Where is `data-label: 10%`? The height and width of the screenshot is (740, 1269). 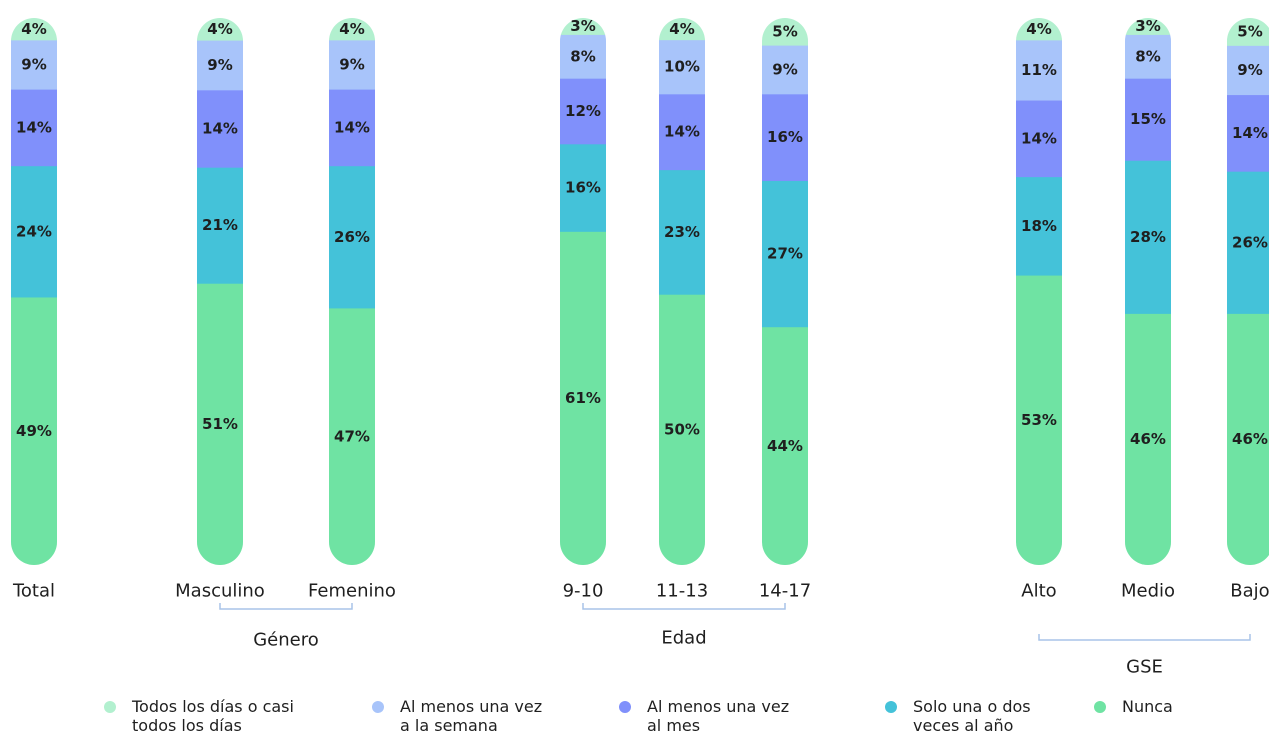 data-label: 10% is located at coordinates (682, 67).